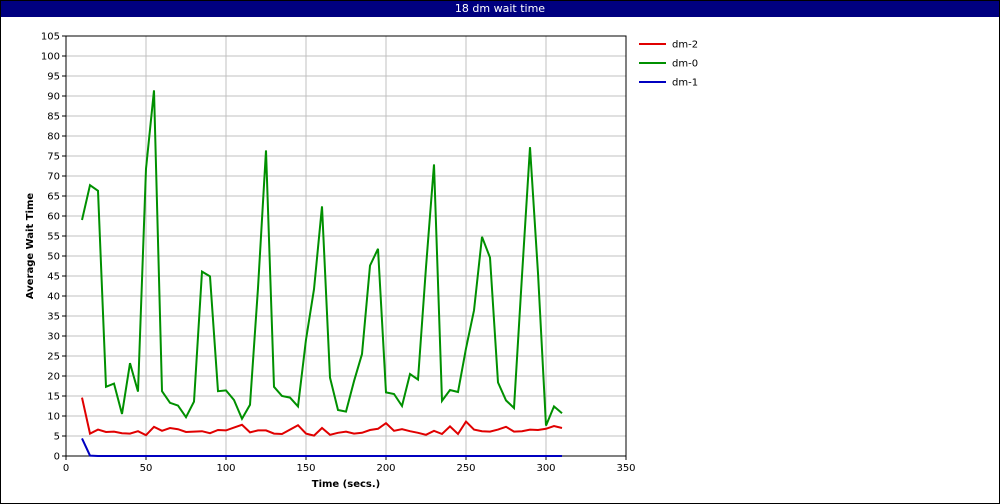 This screenshot has width=1000, height=504. I want to click on legend-label-dm-0: dm-0, so click(685, 64).